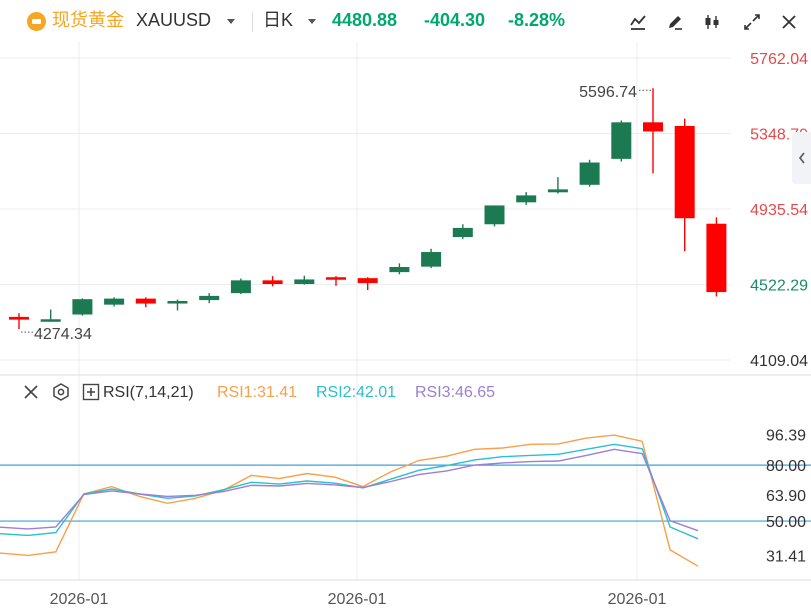 The width and height of the screenshot is (811, 612). I want to click on price-axis-label: 4935.54, so click(779, 210).